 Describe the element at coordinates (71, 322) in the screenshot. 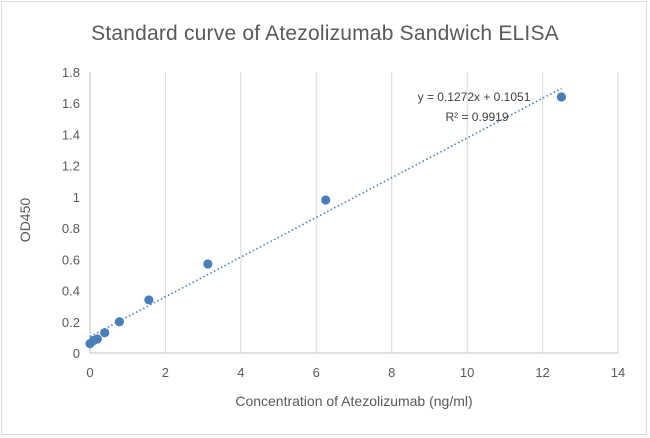

I see `y-tick-label: 0.2` at that location.